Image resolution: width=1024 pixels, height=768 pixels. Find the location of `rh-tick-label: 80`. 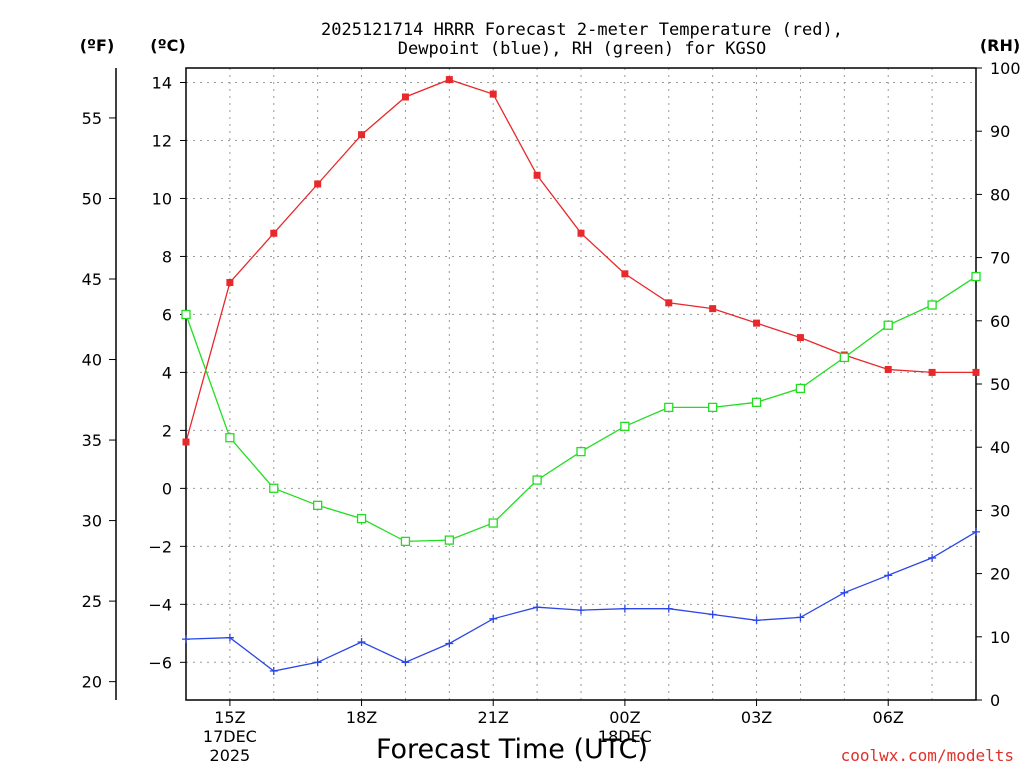

rh-tick-label: 80 is located at coordinates (1000, 194).